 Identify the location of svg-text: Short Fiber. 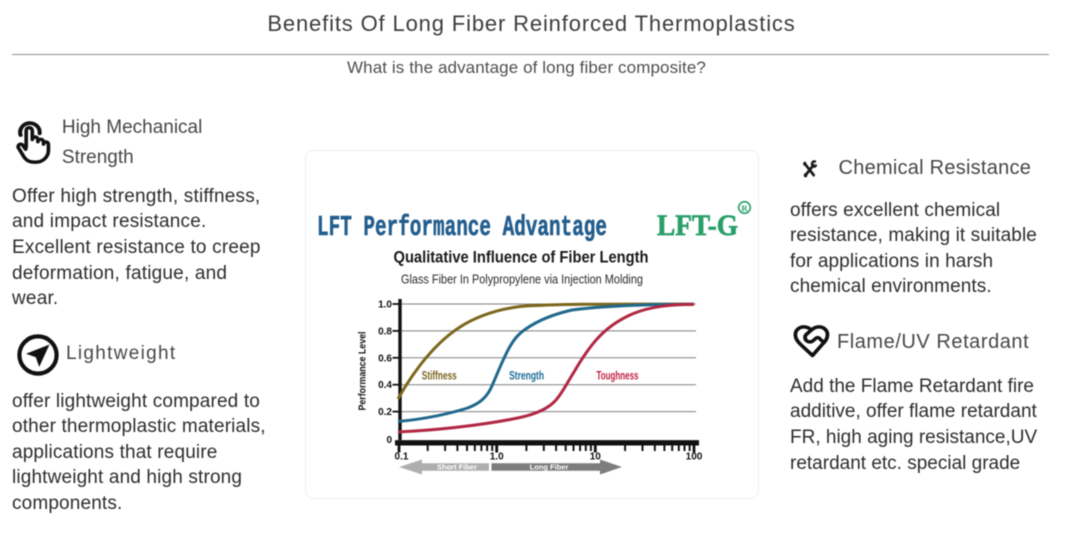
(457, 467).